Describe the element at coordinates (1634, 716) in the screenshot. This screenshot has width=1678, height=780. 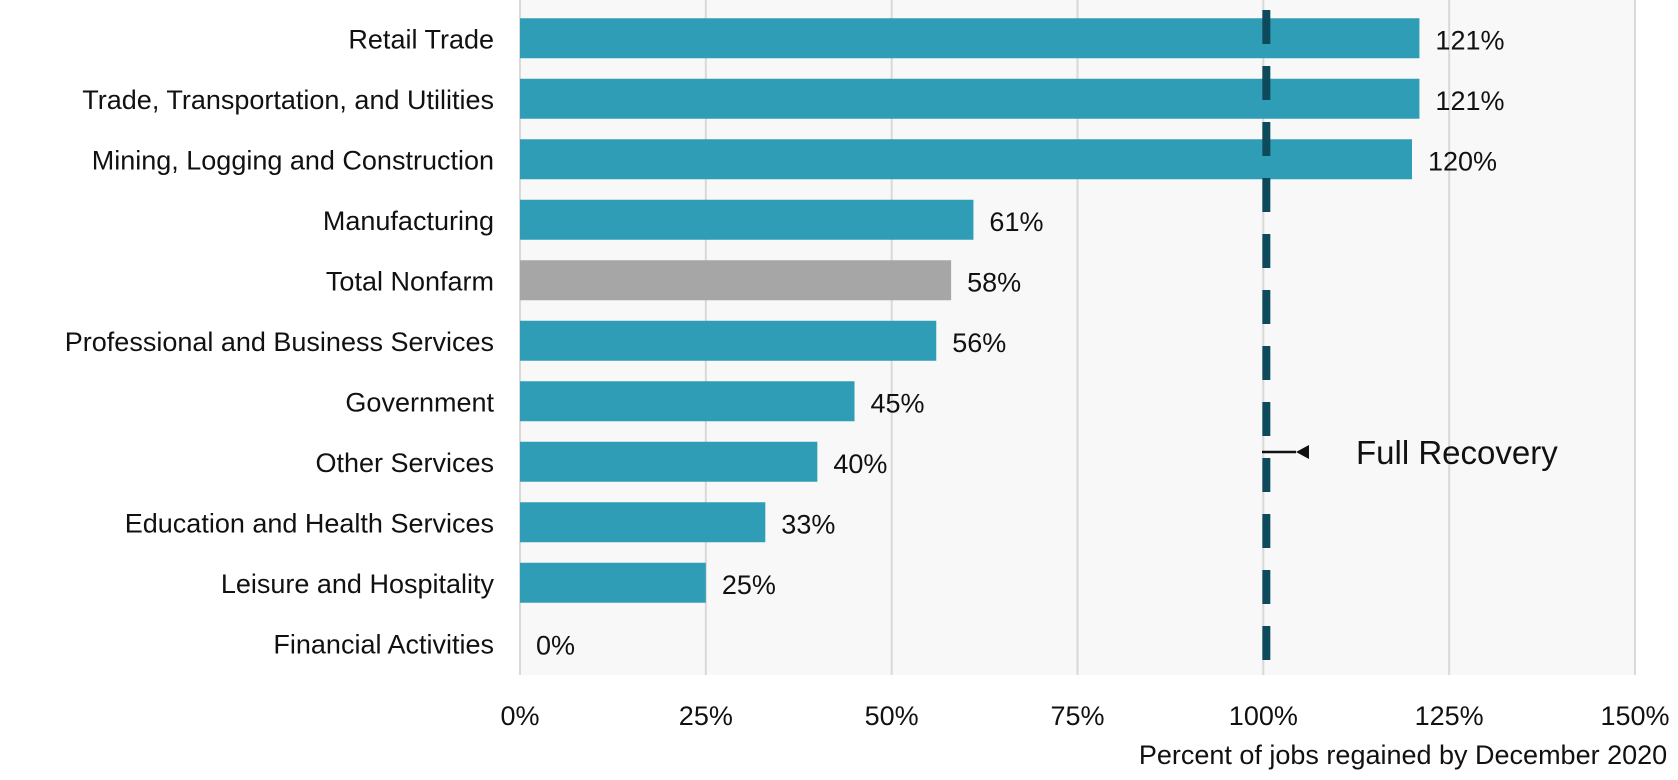
I see `x-tick-label: 150%` at that location.